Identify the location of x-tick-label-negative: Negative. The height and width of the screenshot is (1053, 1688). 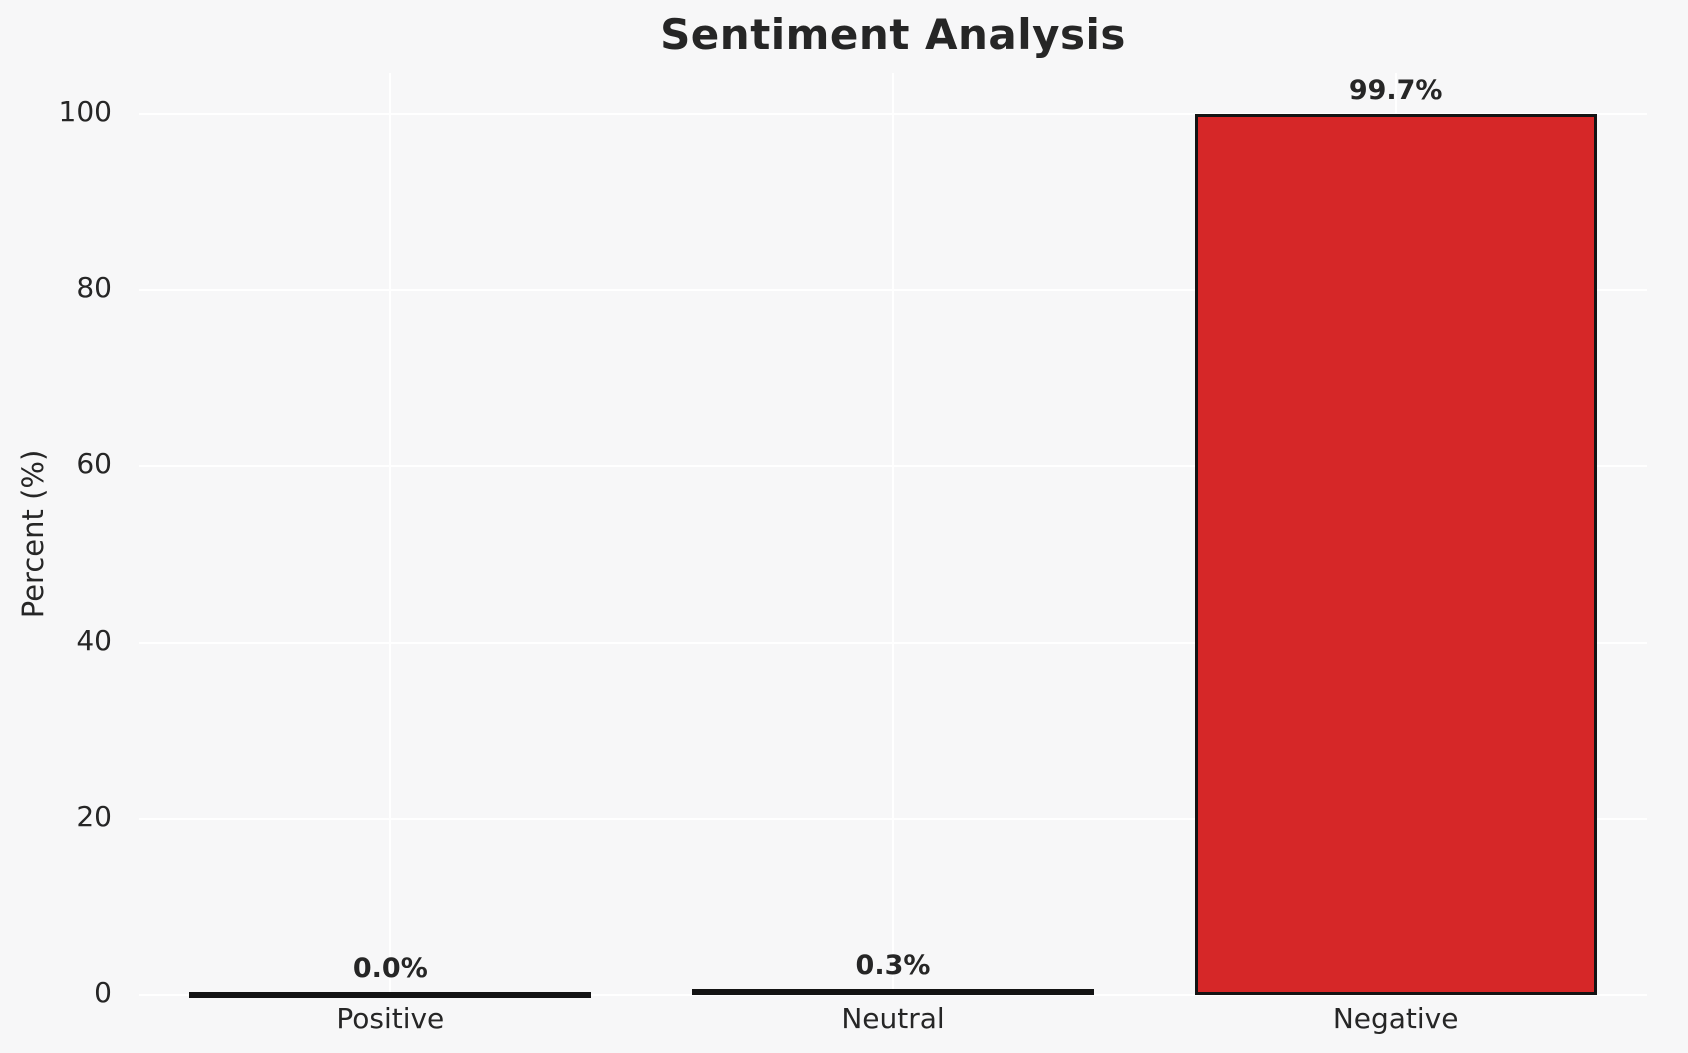
(1395, 1018).